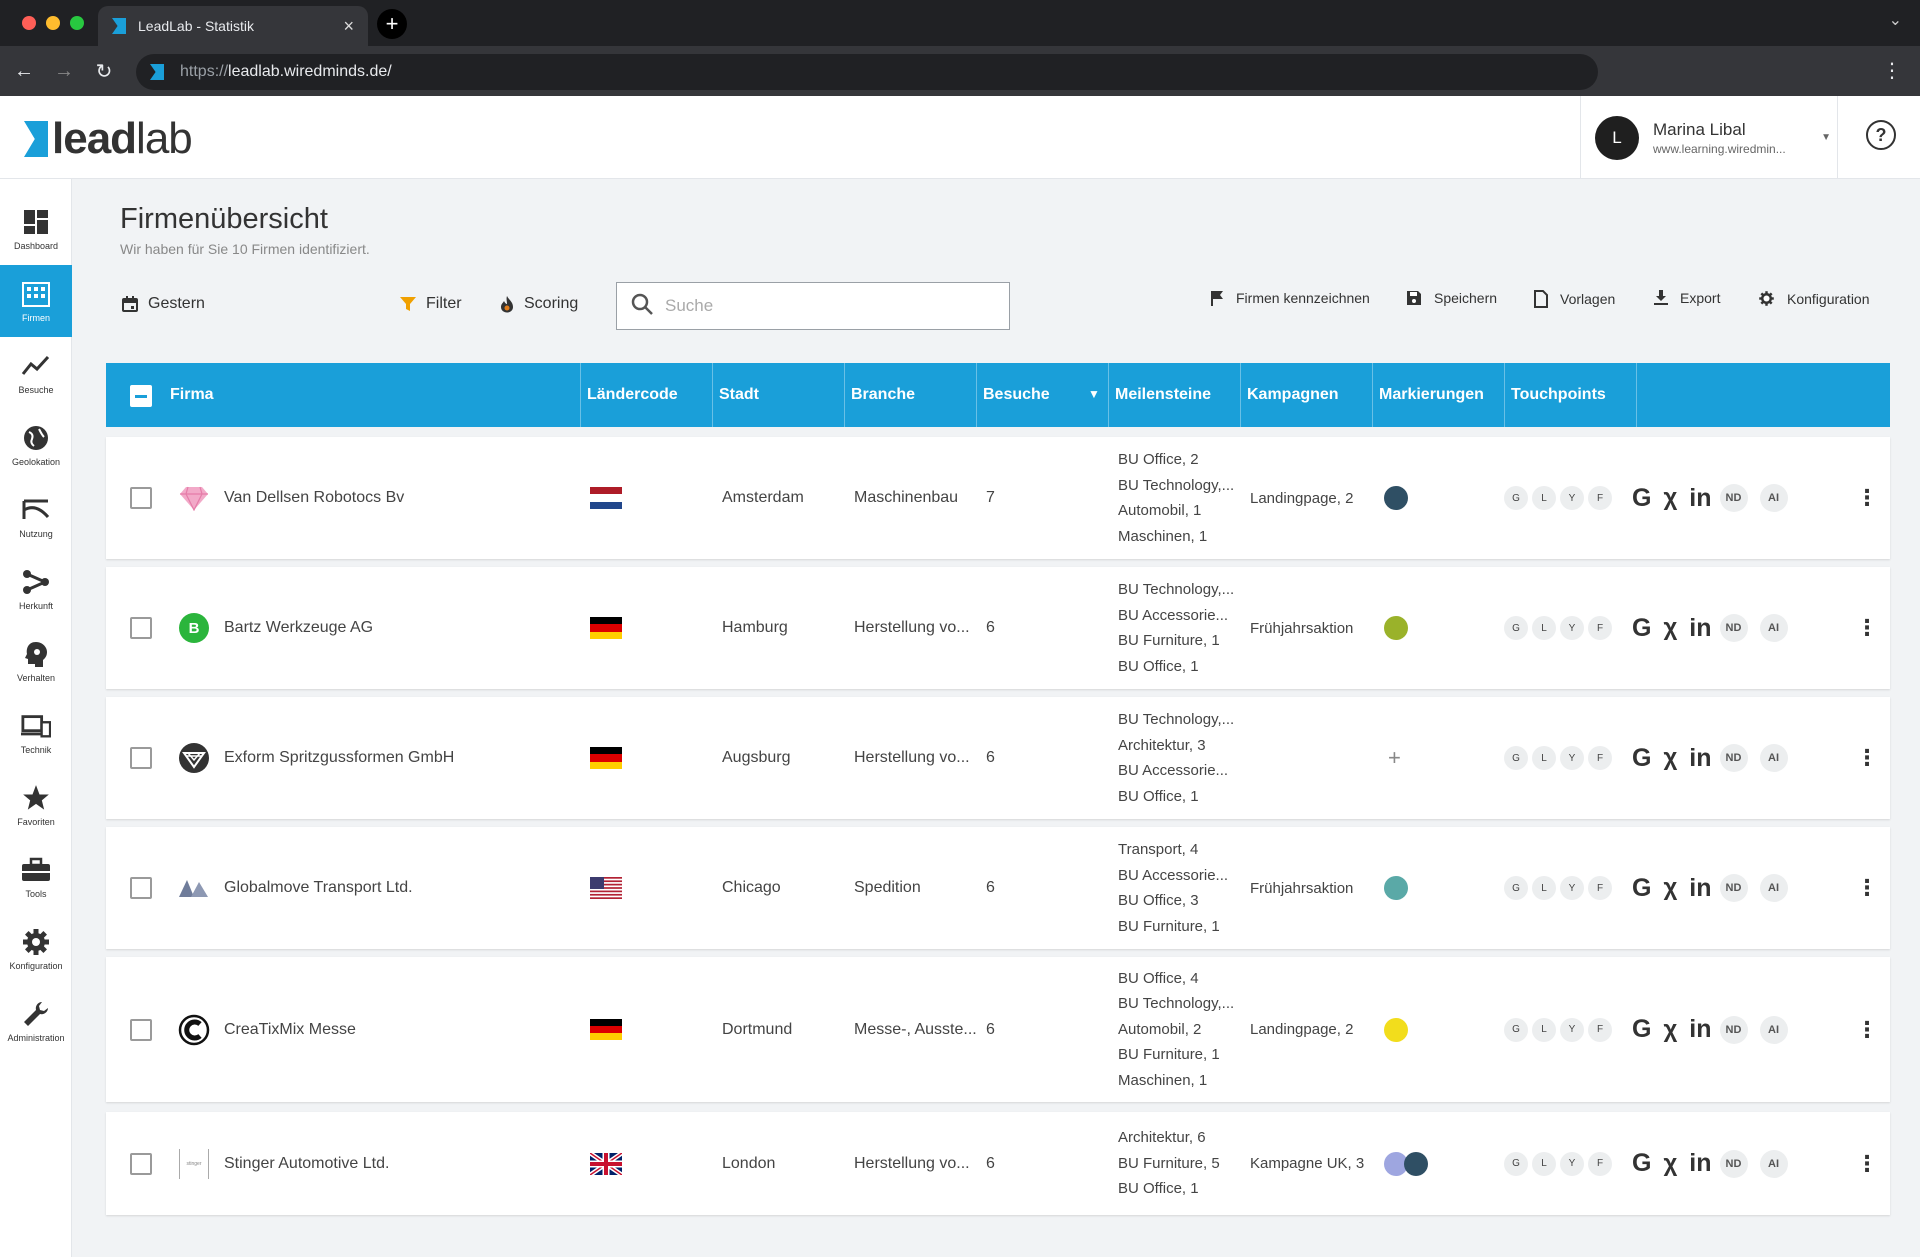 Image resolution: width=1920 pixels, height=1257 pixels. I want to click on sidebar-item-dashboard: Dashboard, so click(36, 229).